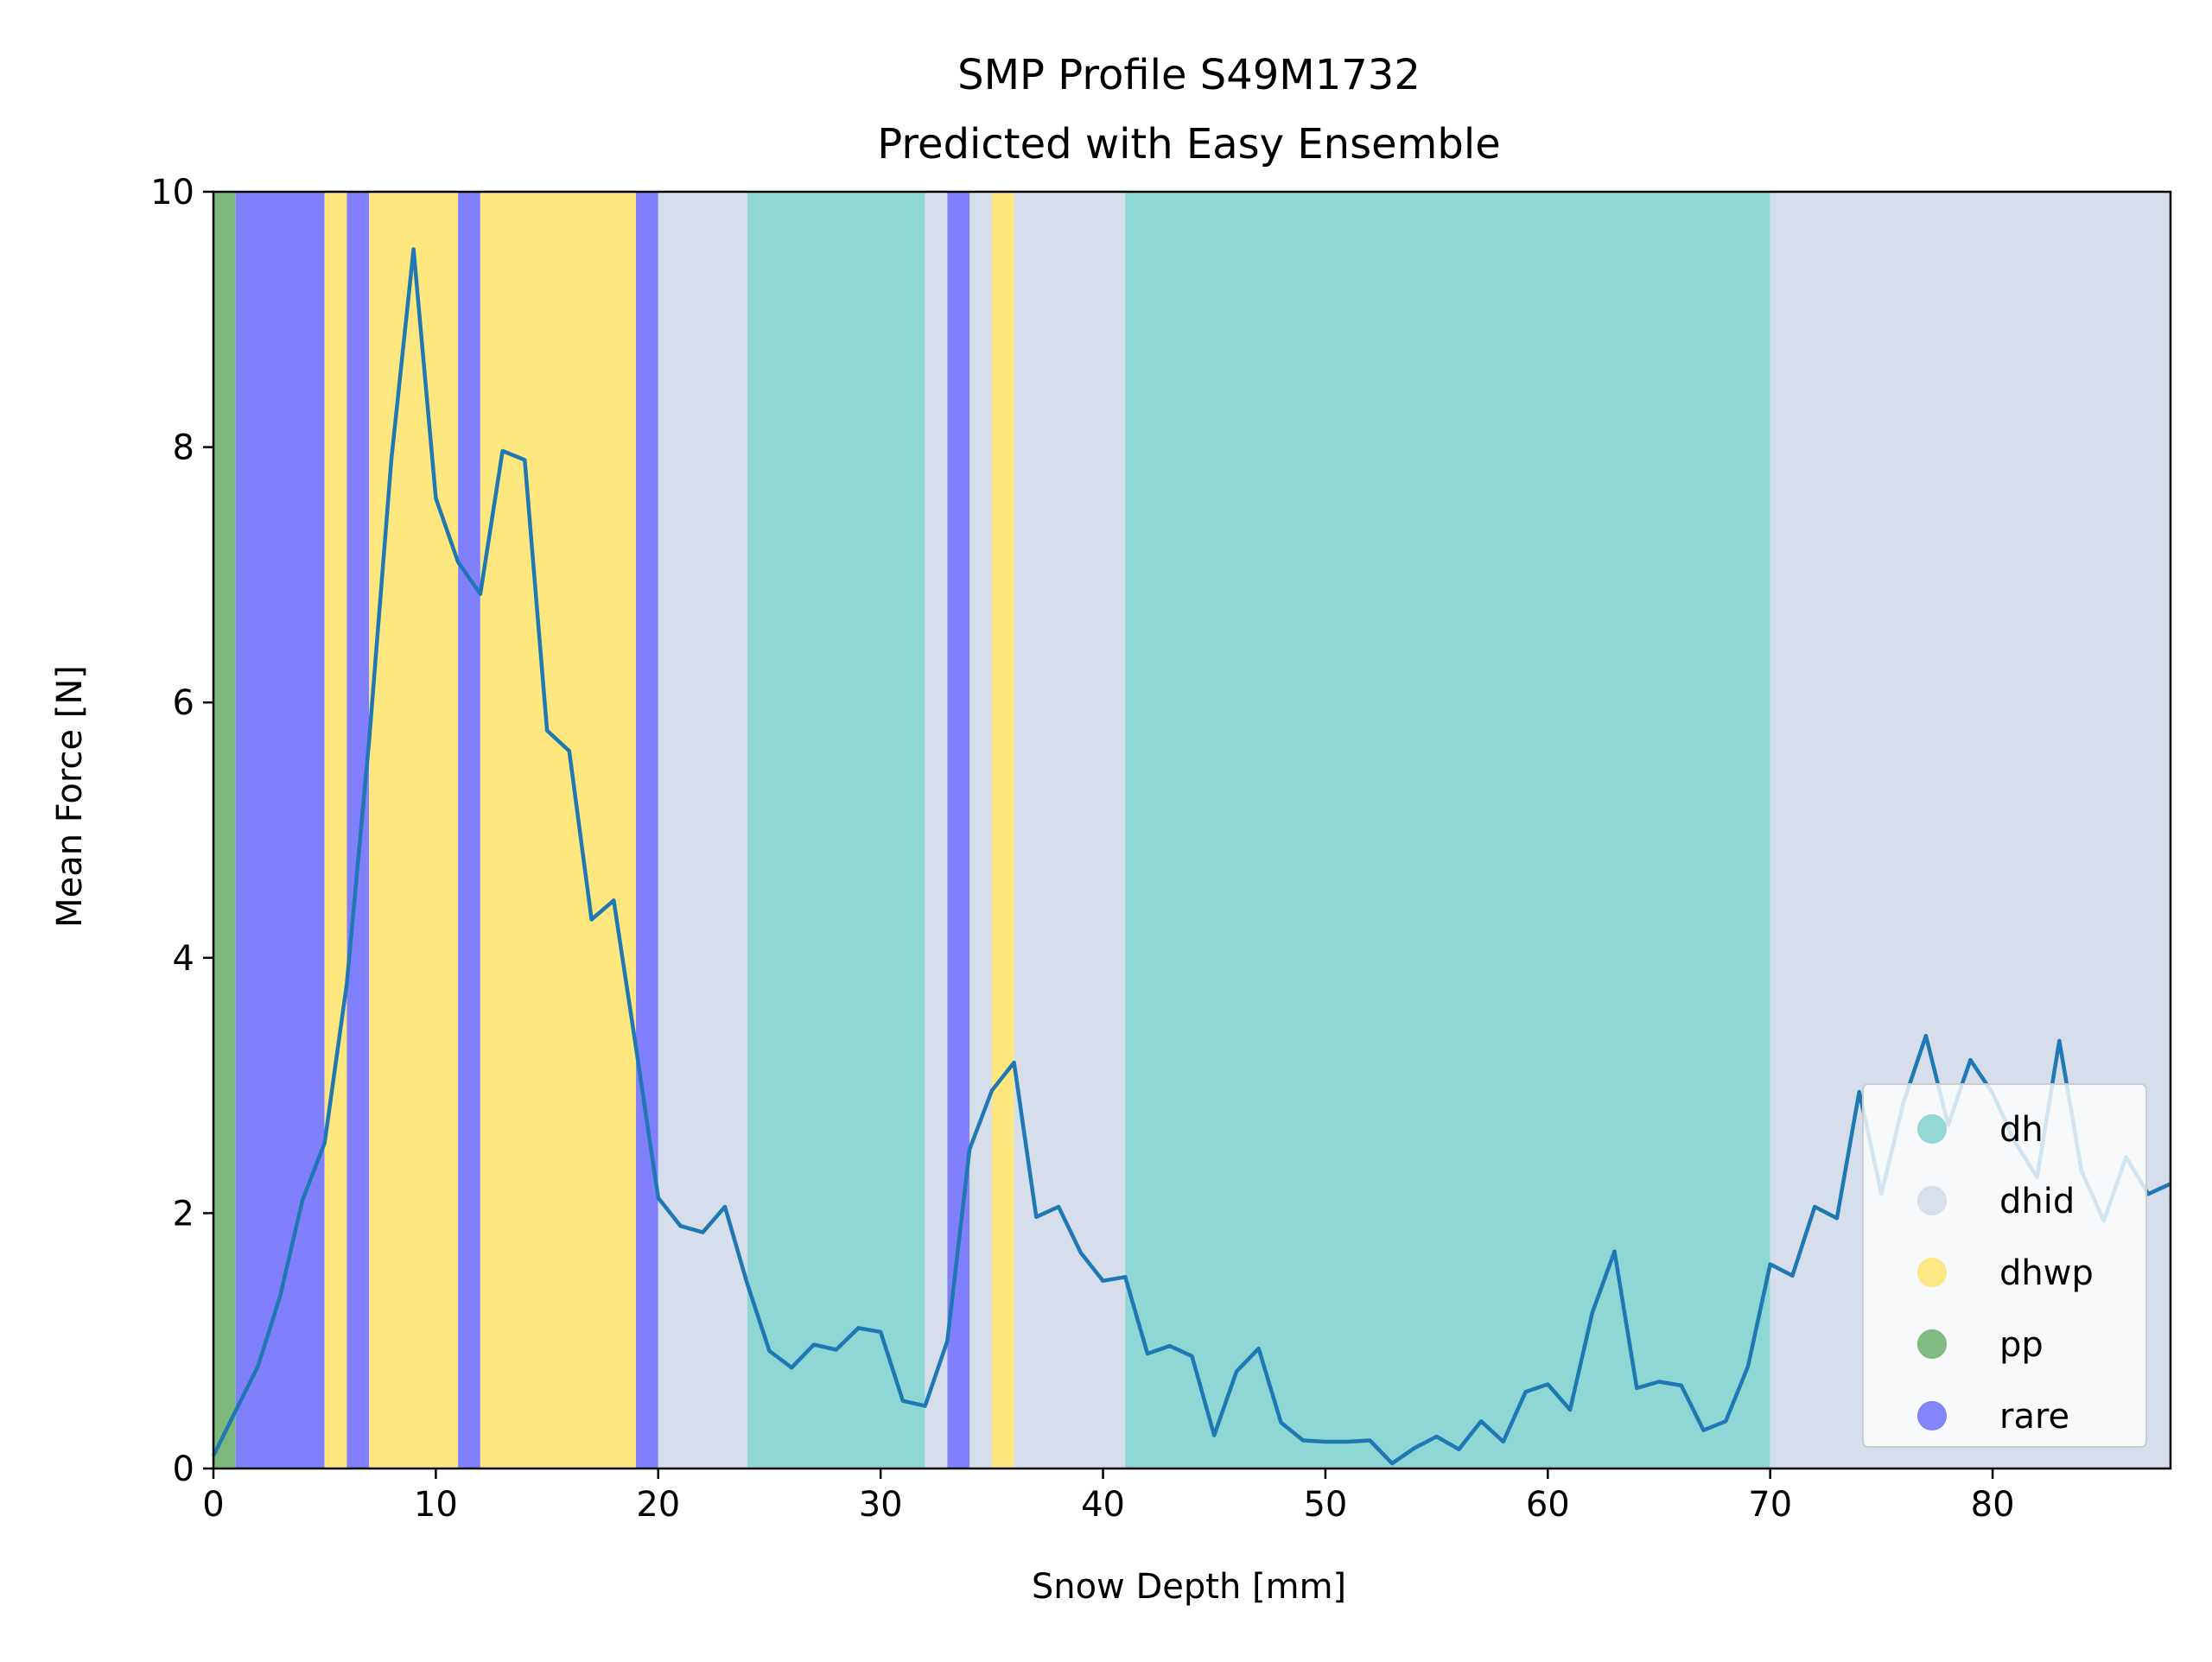 The image size is (2212, 1662). What do you see at coordinates (1932, 1415) in the screenshot?
I see `legend-marker-rare` at bounding box center [1932, 1415].